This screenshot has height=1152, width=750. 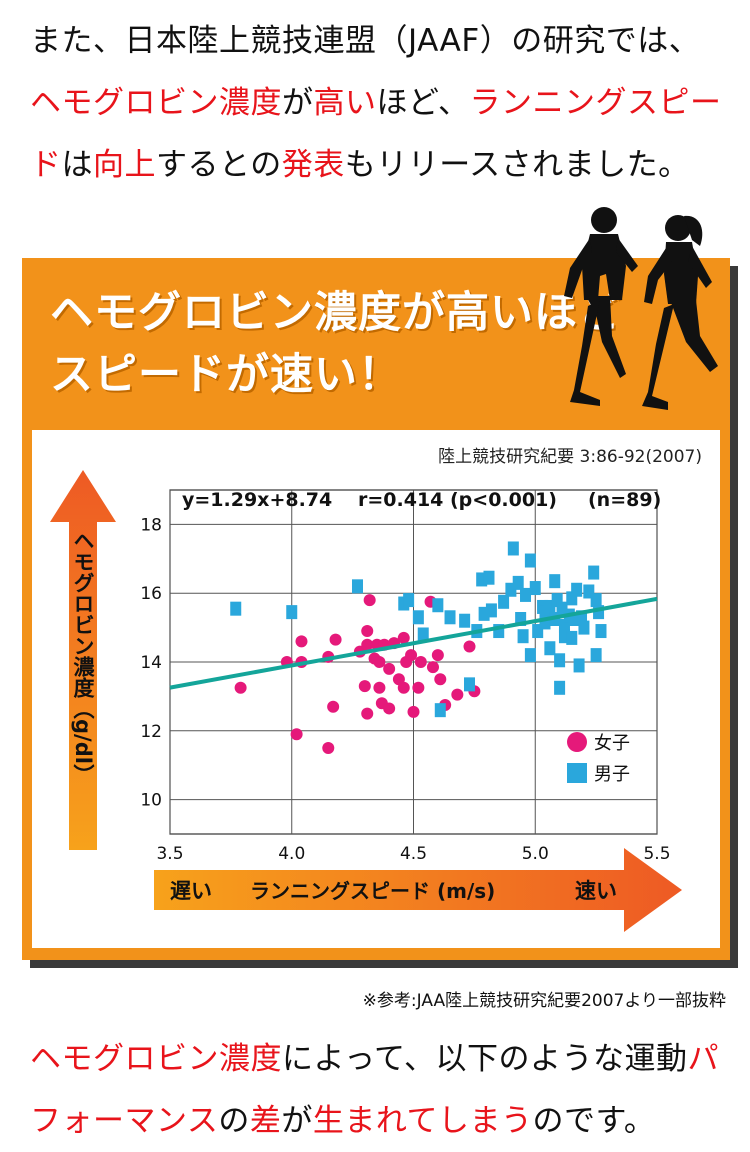 What do you see at coordinates (151, 594) in the screenshot?
I see `y-tick-label: 16` at bounding box center [151, 594].